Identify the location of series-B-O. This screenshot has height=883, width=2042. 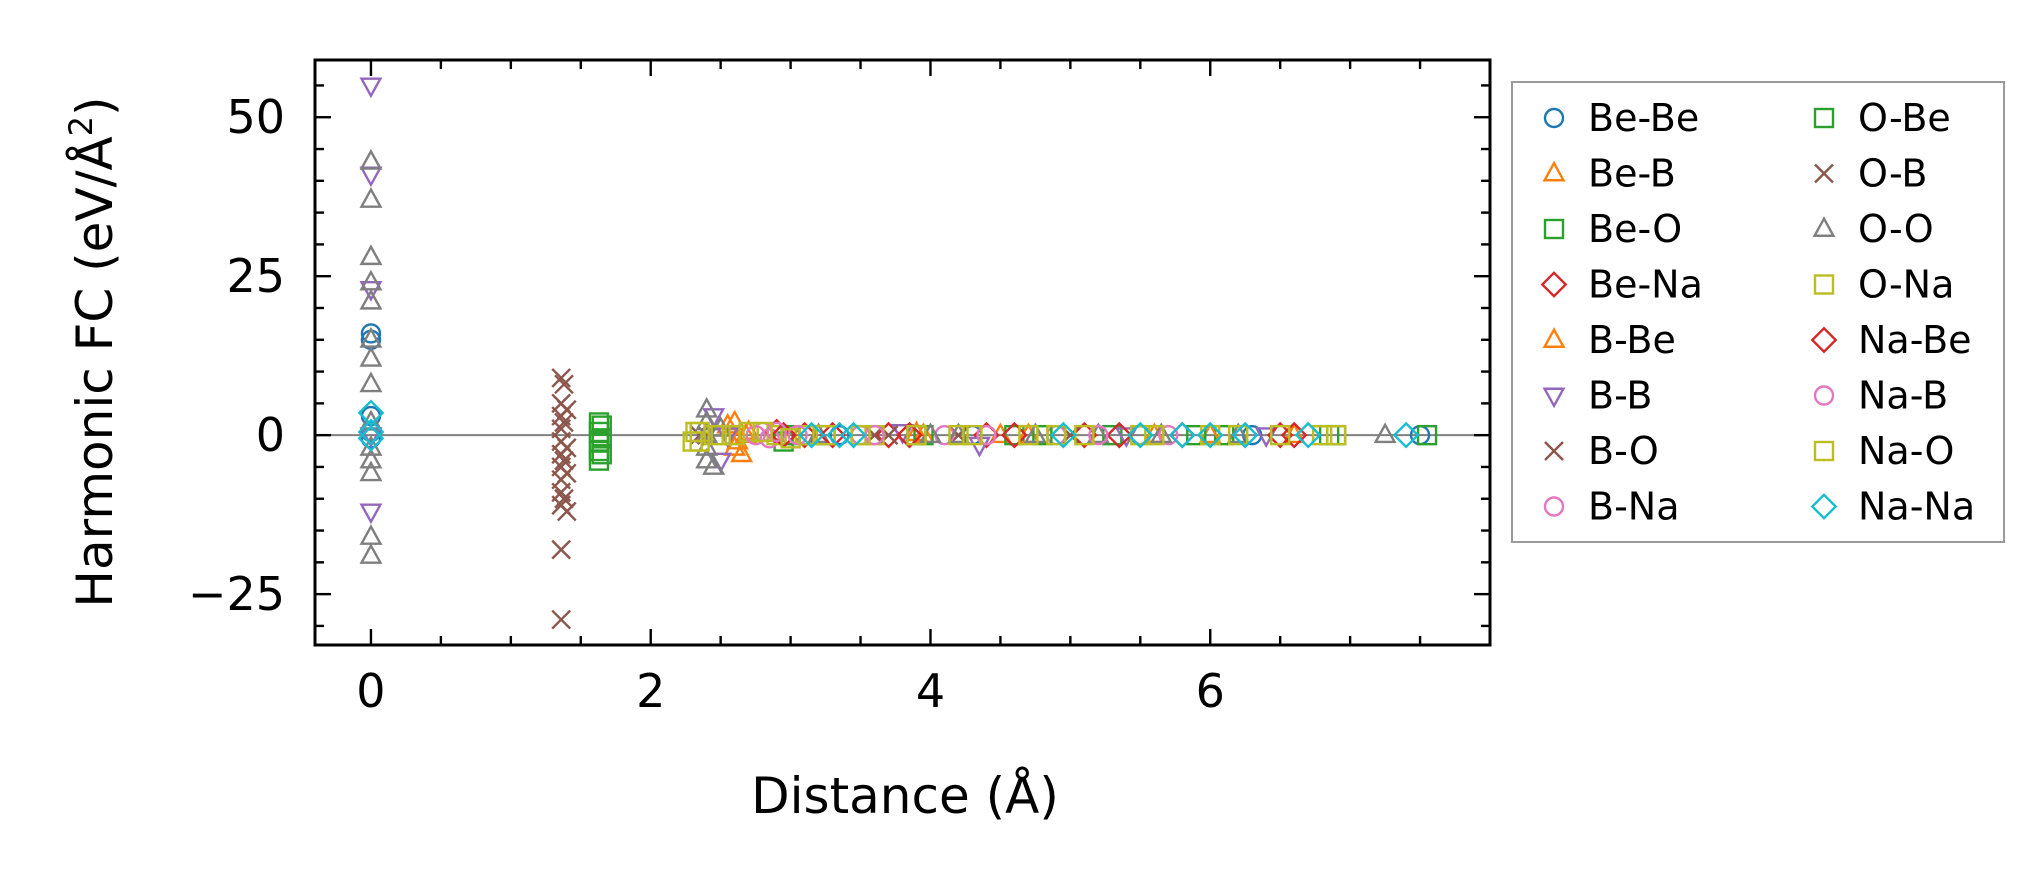
(816, 499).